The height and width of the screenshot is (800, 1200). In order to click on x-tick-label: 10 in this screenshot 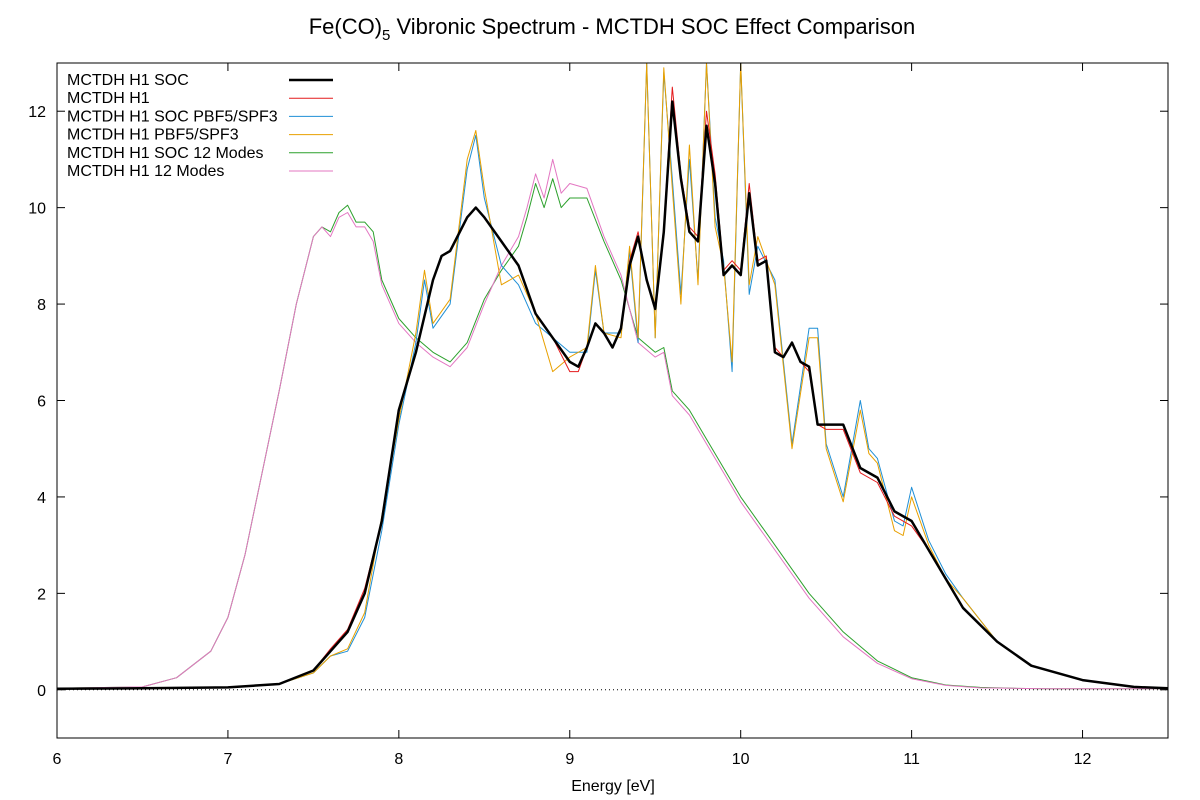, I will do `click(741, 759)`.